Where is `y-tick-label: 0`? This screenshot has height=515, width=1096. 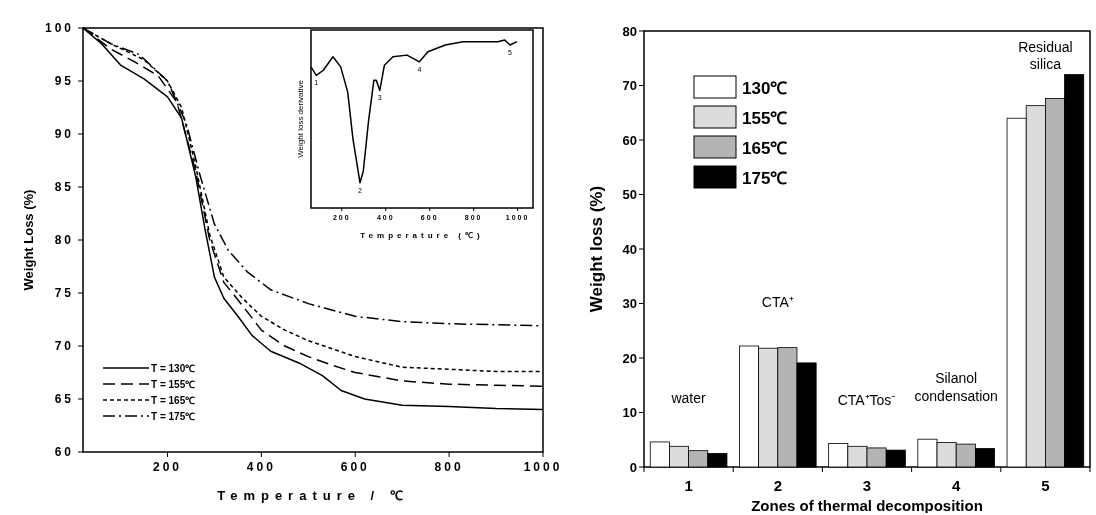
y-tick-label: 0 is located at coordinates (633, 467).